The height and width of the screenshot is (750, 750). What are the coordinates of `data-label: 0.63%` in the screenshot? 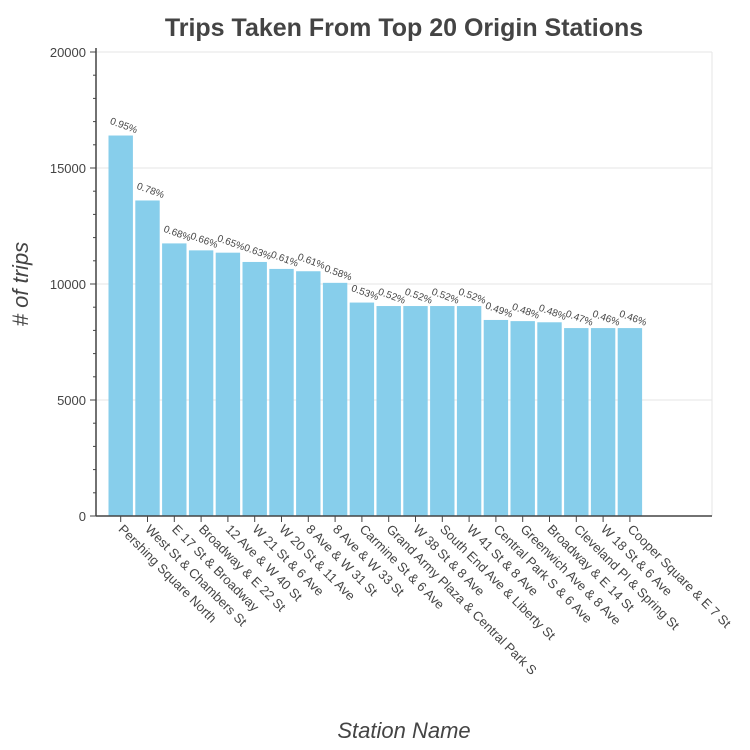 It's located at (257, 253).